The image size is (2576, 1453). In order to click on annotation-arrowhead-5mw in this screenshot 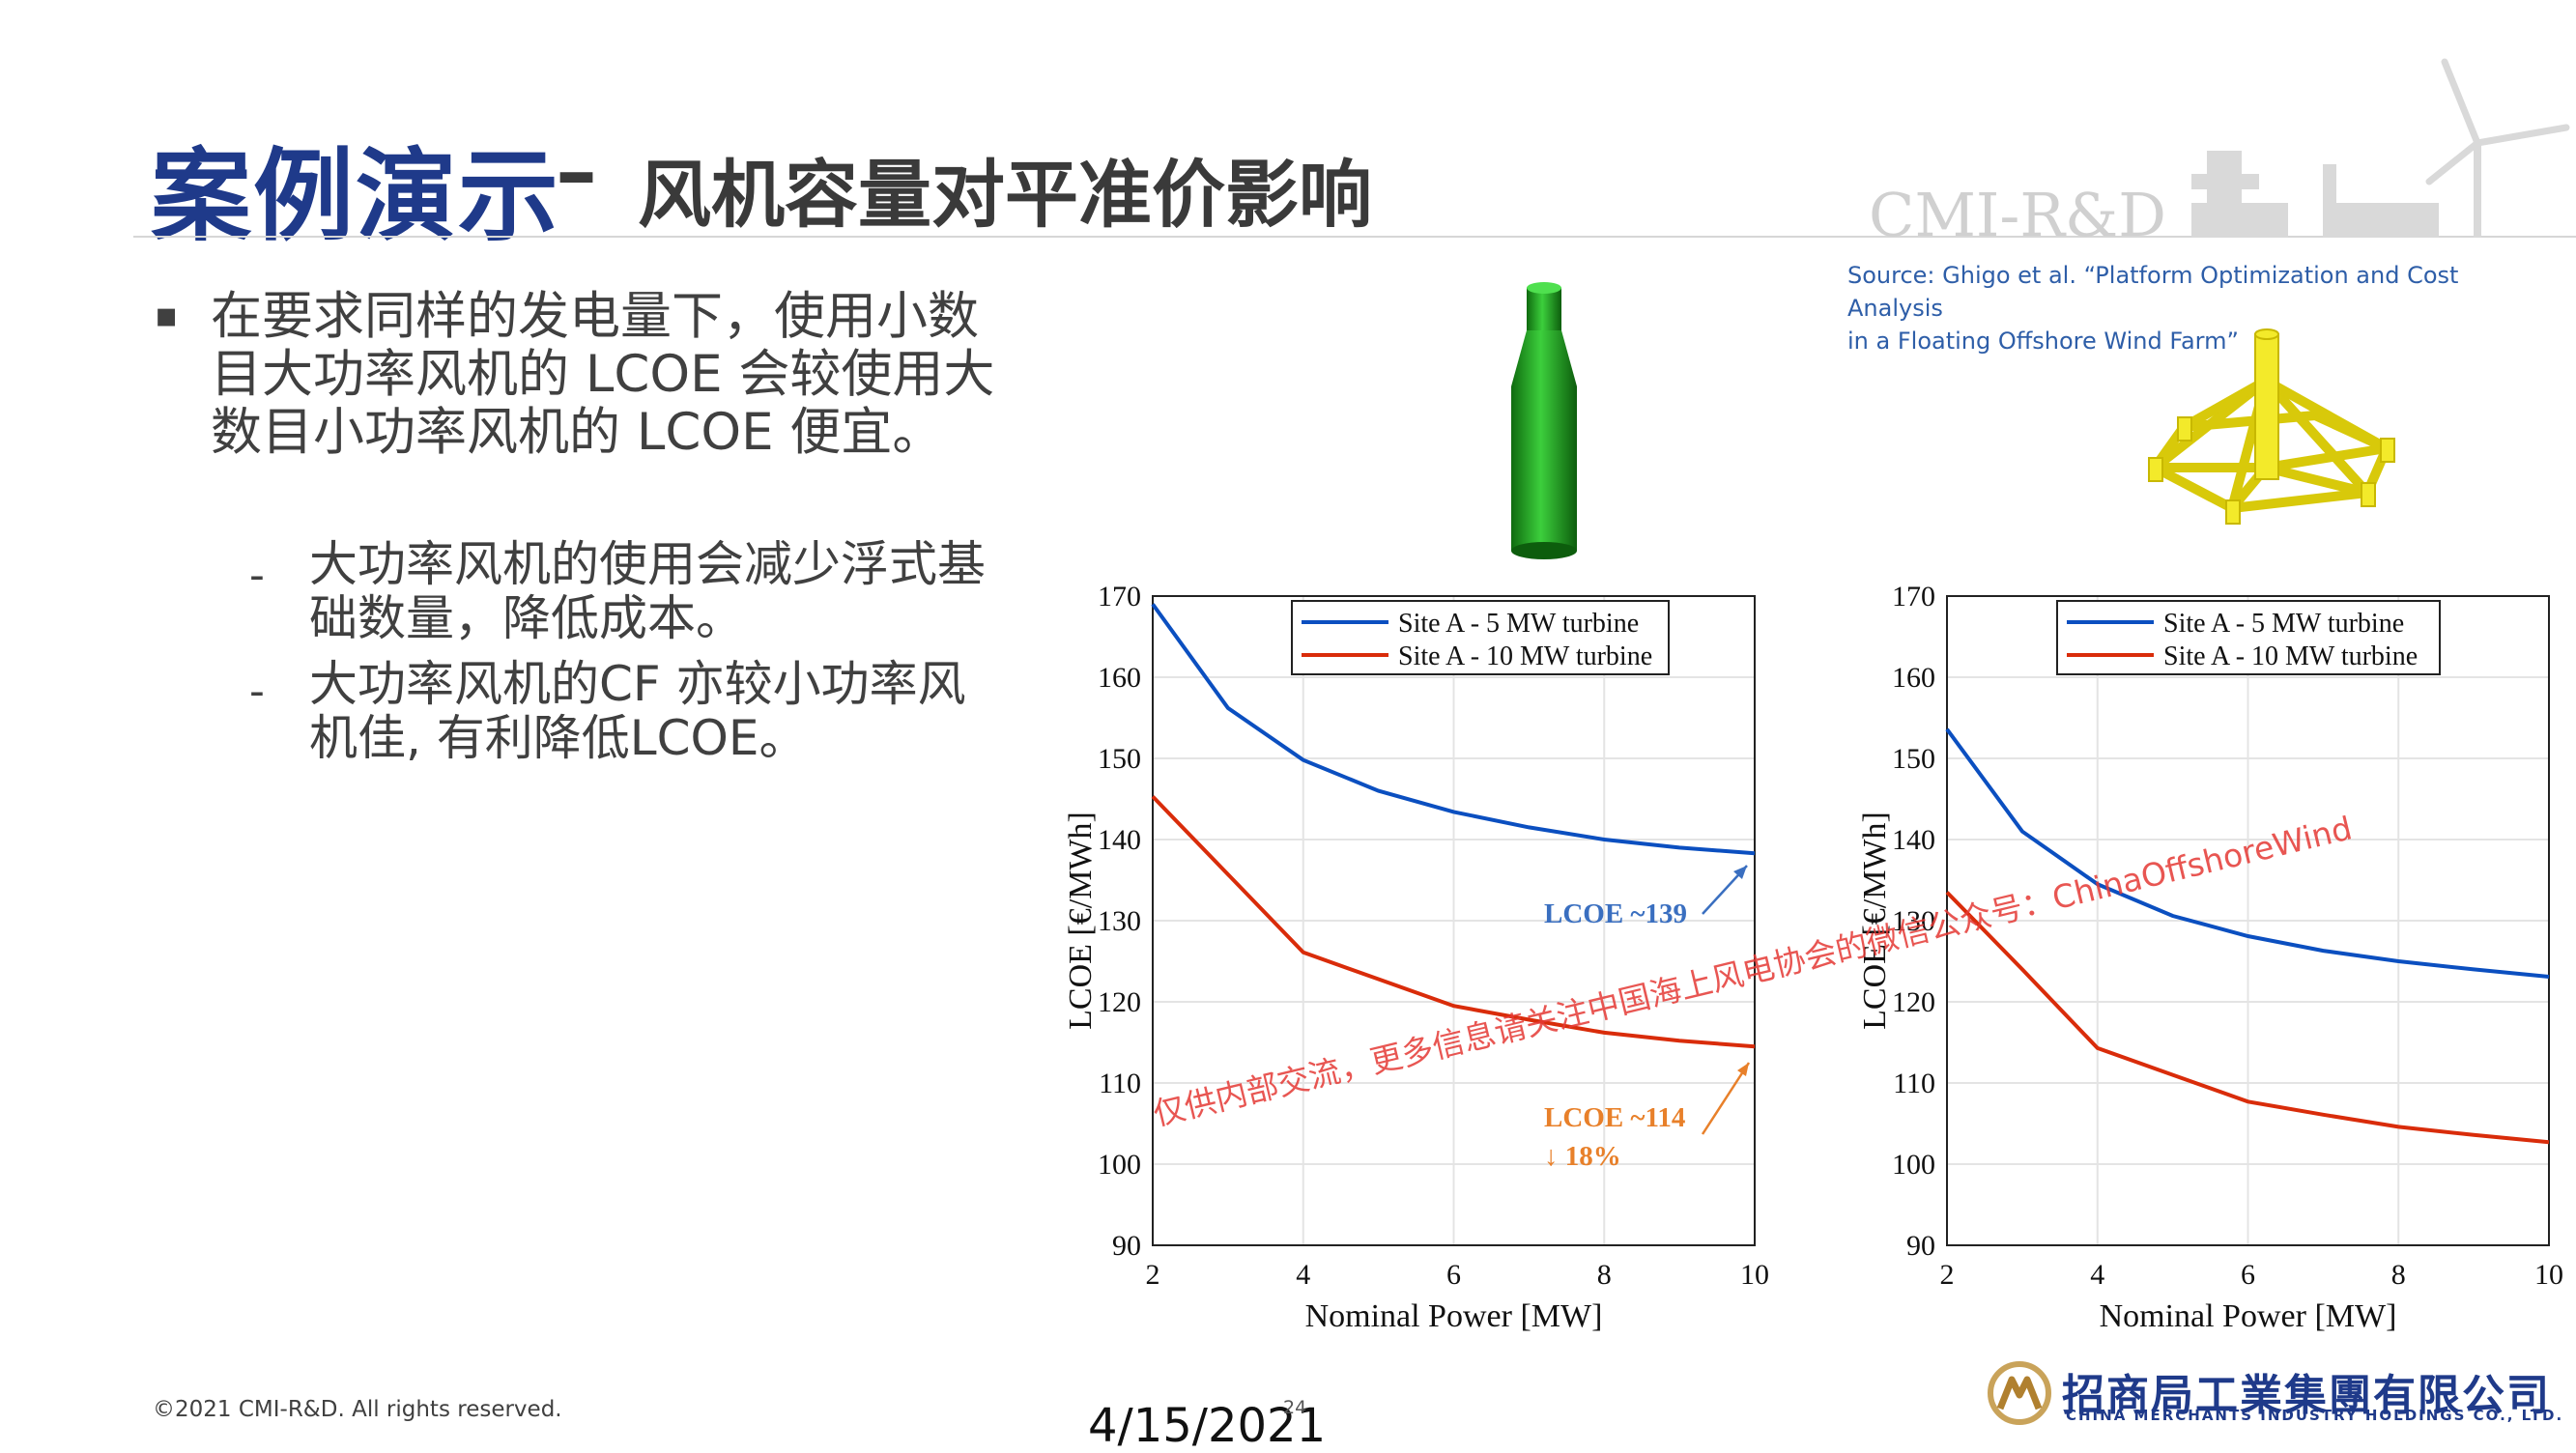, I will do `click(1740, 873)`.